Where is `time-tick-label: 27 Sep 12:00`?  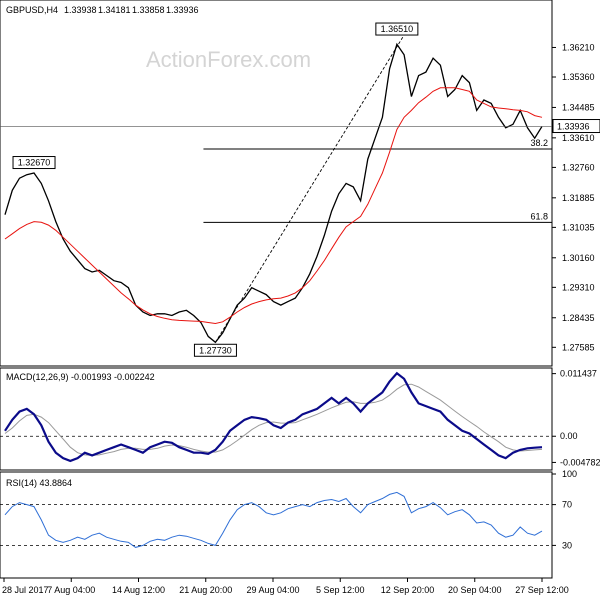
time-tick-label: 27 Sep 12:00 is located at coordinates (542, 590).